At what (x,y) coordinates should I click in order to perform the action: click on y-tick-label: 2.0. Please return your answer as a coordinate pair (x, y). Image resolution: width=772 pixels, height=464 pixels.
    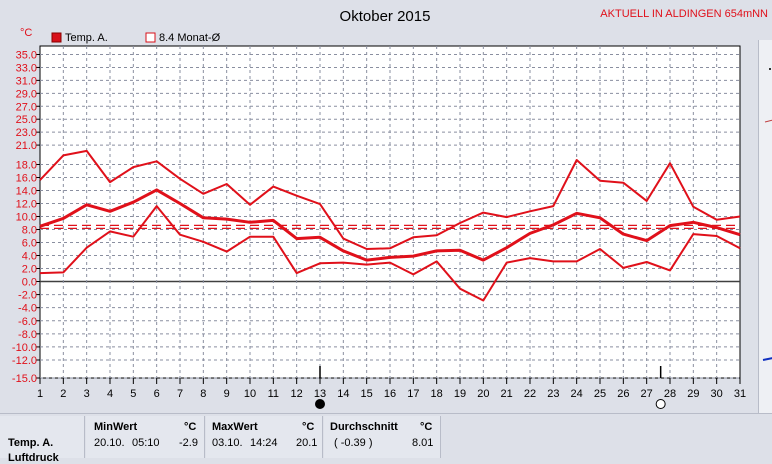
    Looking at the image, I should click on (29, 270).